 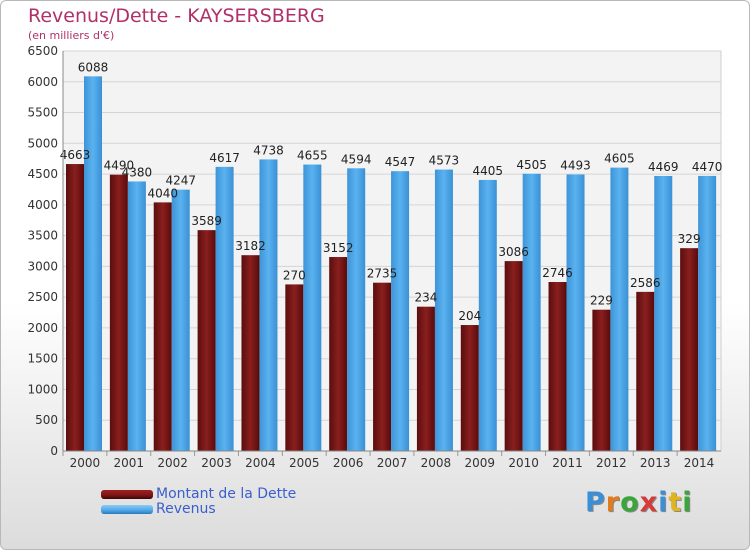 I want to click on legend-swatch-revenue, so click(x=127, y=509).